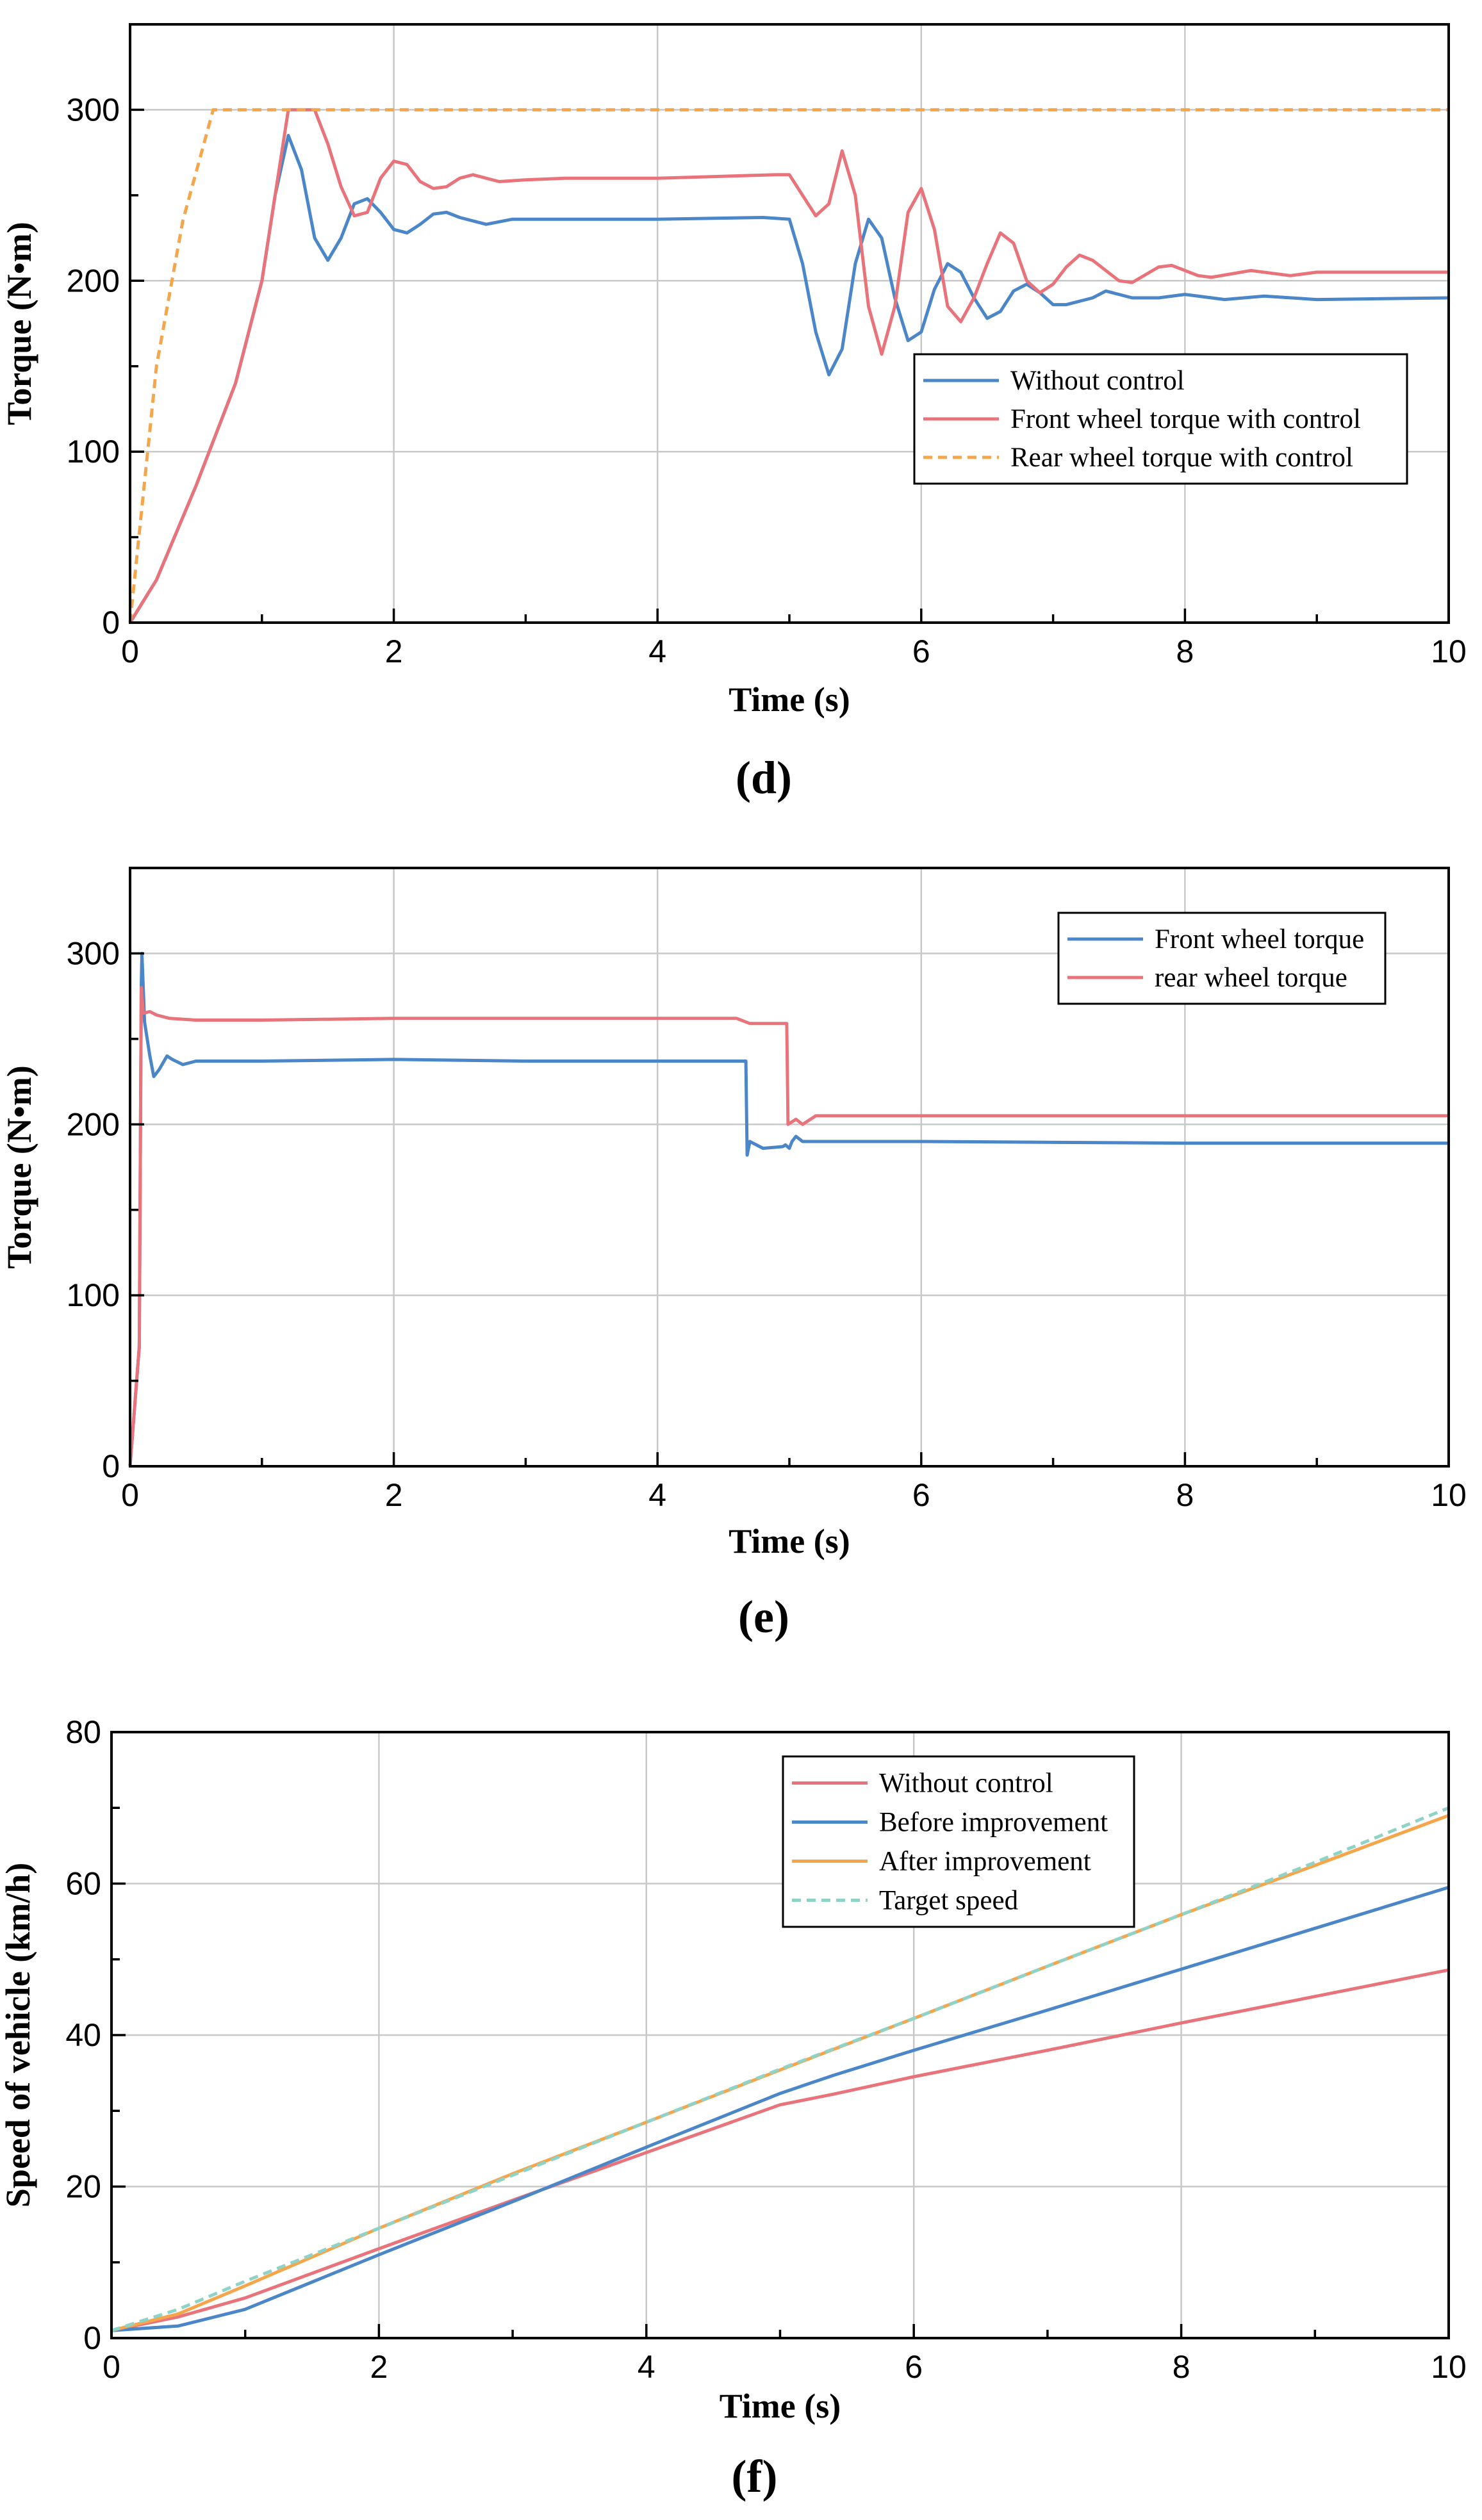 The width and height of the screenshot is (1482, 2520). I want to click on y-tick-label: 60, so click(83, 1884).